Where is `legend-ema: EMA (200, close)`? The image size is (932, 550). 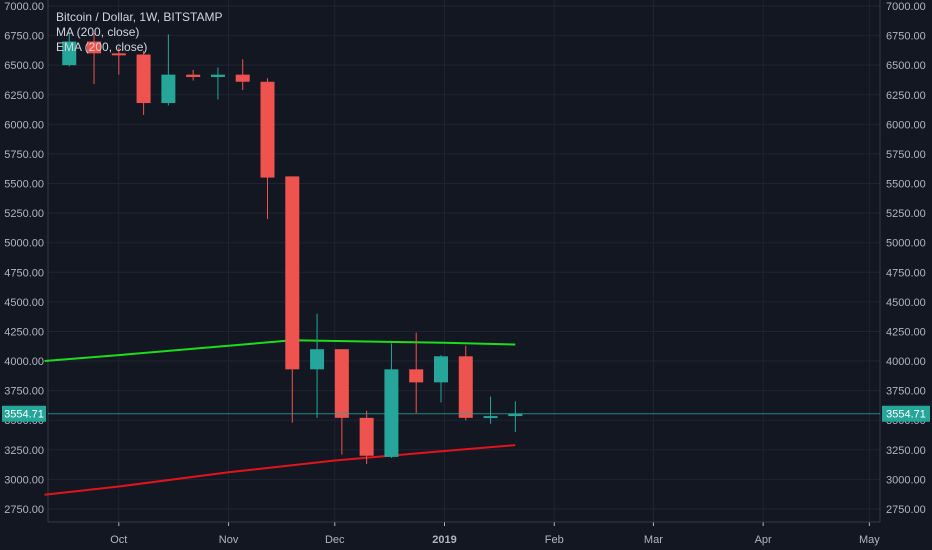
legend-ema: EMA (200, close) is located at coordinates (102, 47).